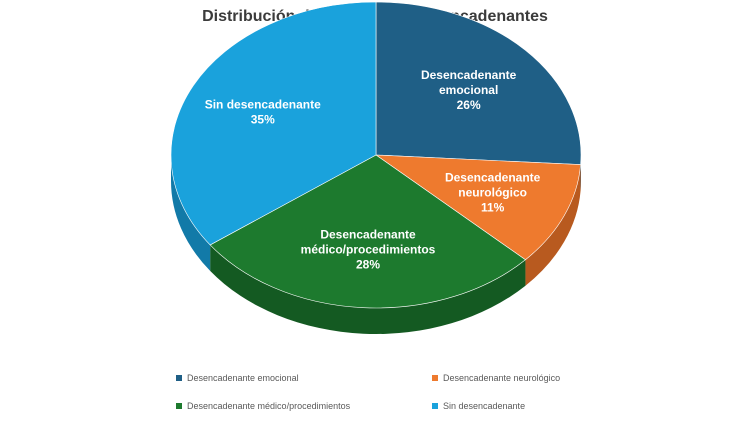  I want to click on data-label-1: neurológico, so click(492, 193).